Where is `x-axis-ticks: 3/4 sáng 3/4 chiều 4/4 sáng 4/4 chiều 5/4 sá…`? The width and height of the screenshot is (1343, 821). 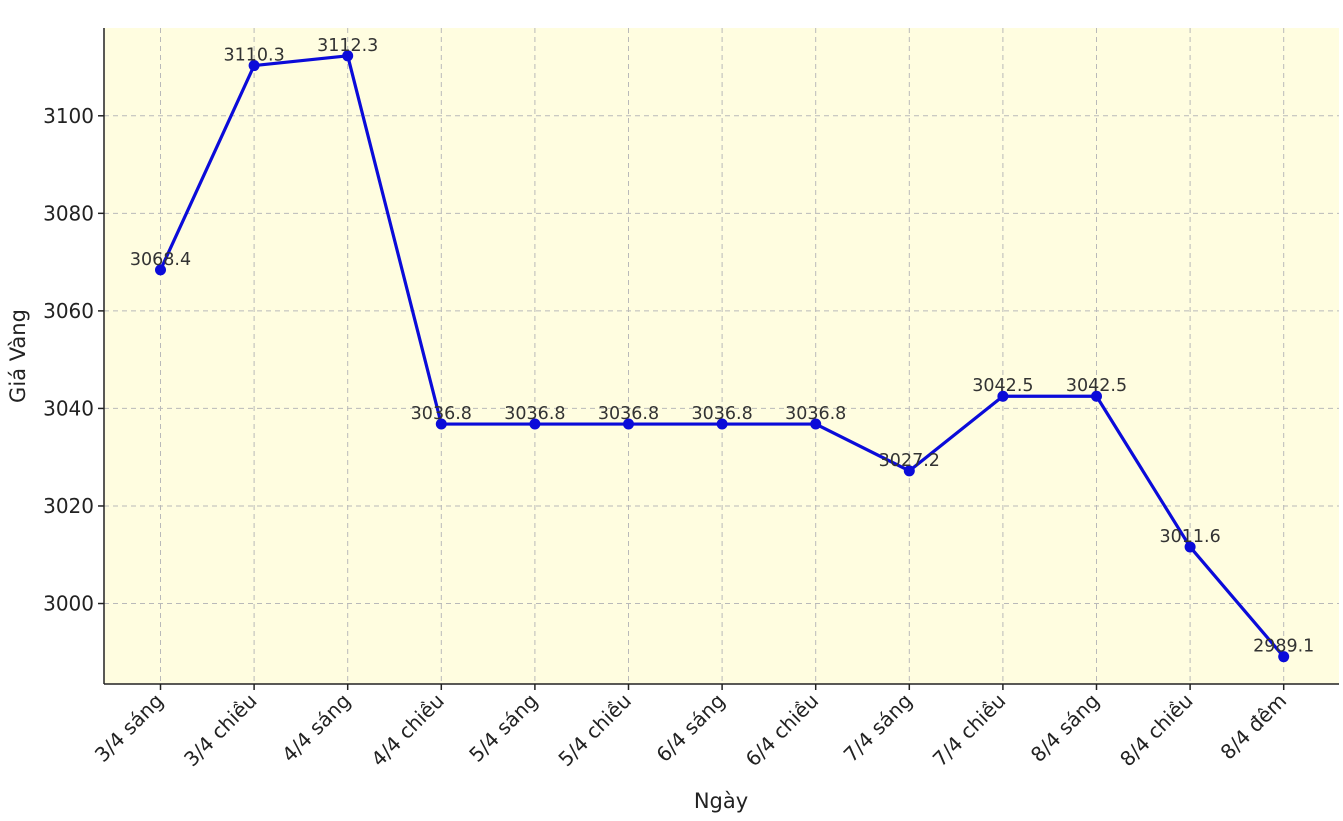
x-axis-ticks: 3/4 sáng 3/4 chiều 4/4 sáng 4/4 chiều 5/4 sá… is located at coordinates (690, 727).